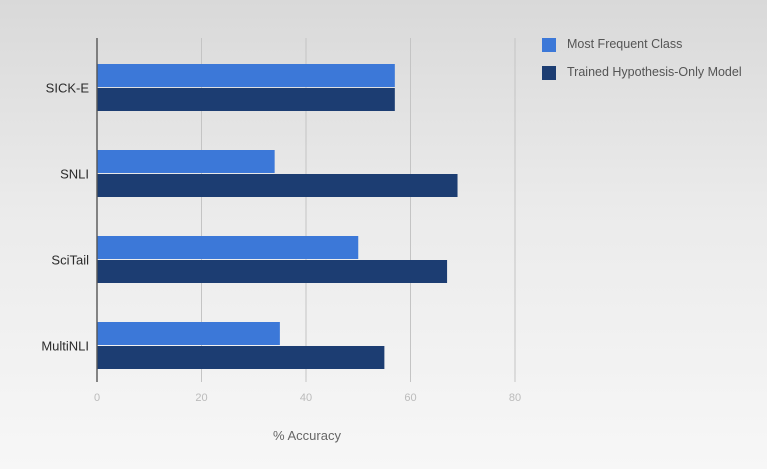 The height and width of the screenshot is (469, 767). I want to click on x-axis-ticks: 0 20 40 60 80, so click(307, 398).